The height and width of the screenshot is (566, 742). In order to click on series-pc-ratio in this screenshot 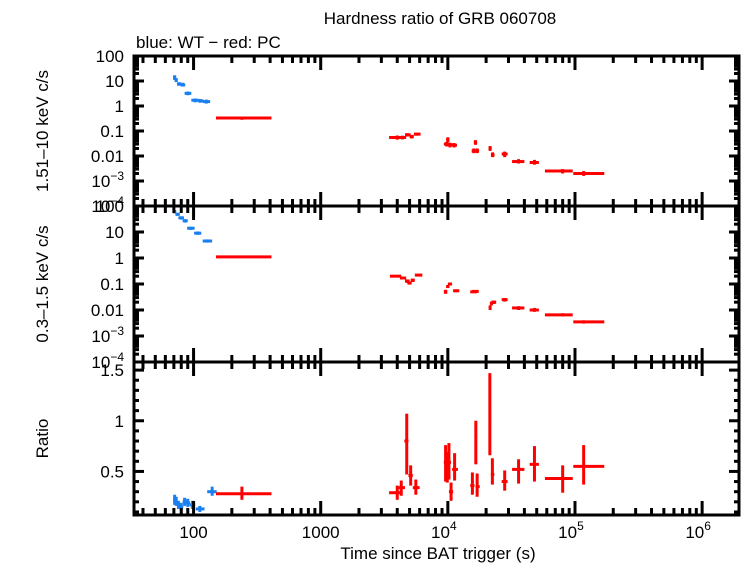, I will do `click(410, 437)`.